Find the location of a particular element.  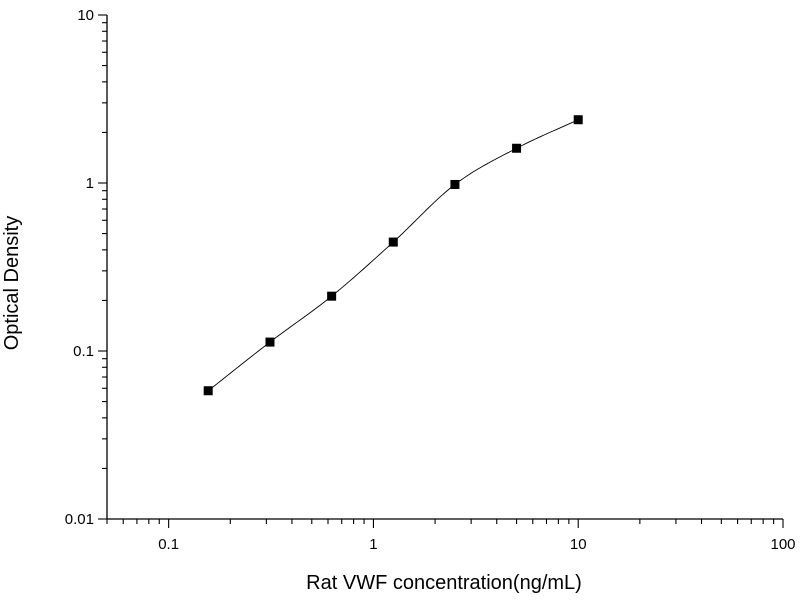

x-tick-label: 1 is located at coordinates (373, 544).